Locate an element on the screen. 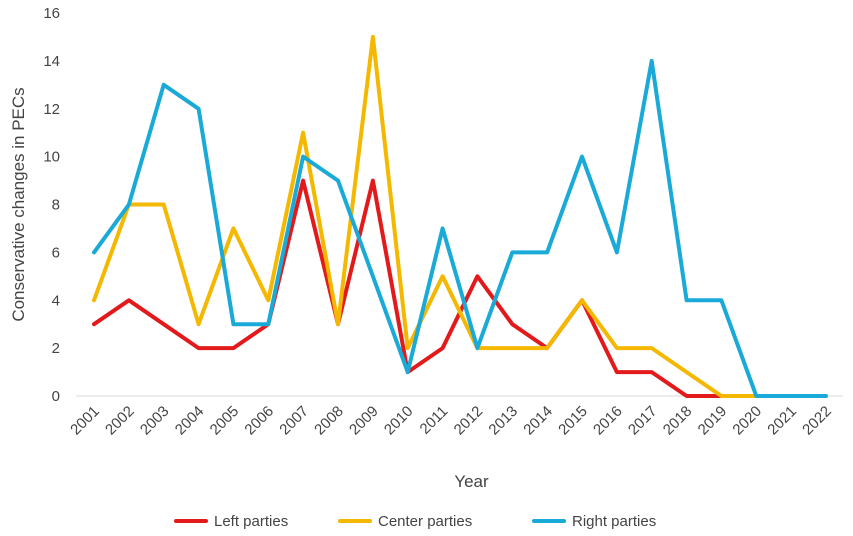 The image size is (853, 536). x-tick-label: 2011 is located at coordinates (434, 420).